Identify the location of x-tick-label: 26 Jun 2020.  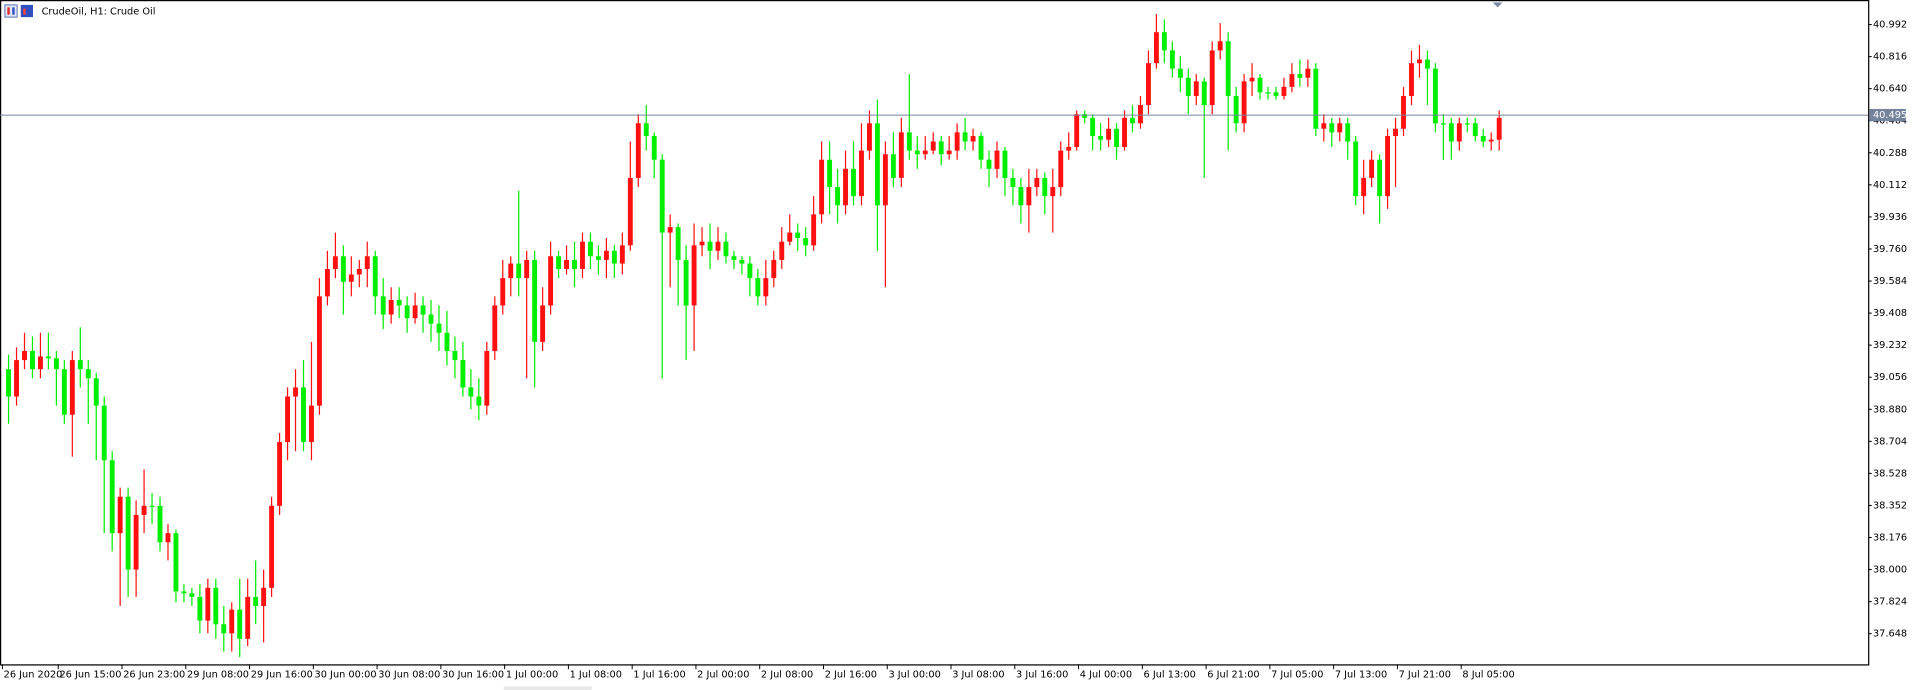
(33, 675).